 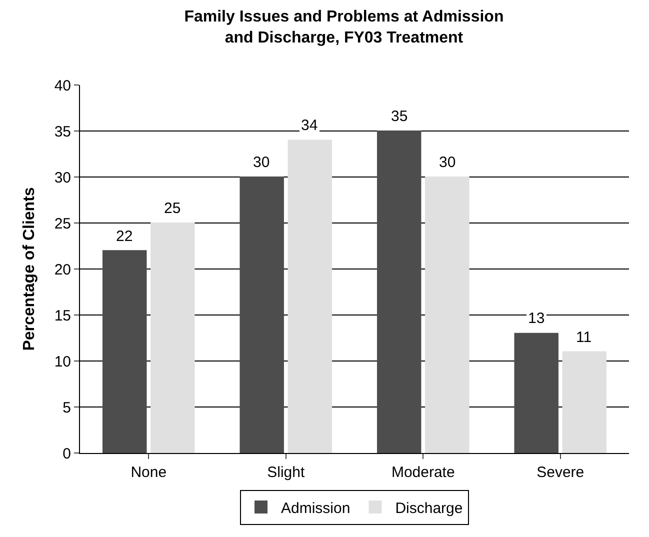 I want to click on chart-title: Family Issues and Problems at Admission and Discharge, FY03 Treatment, so click(x=344, y=27).